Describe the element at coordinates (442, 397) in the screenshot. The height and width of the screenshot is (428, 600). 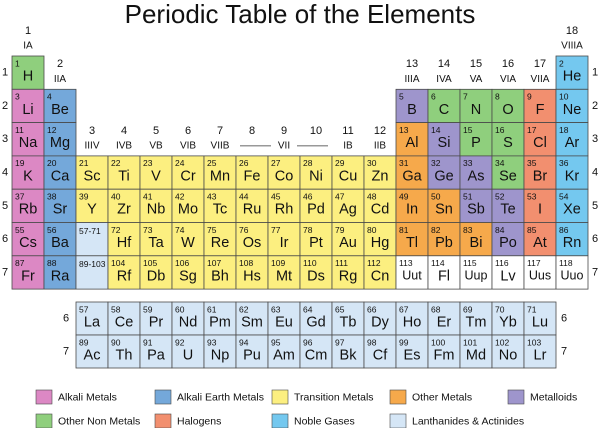
I see `legend-label: Other Metals` at that location.